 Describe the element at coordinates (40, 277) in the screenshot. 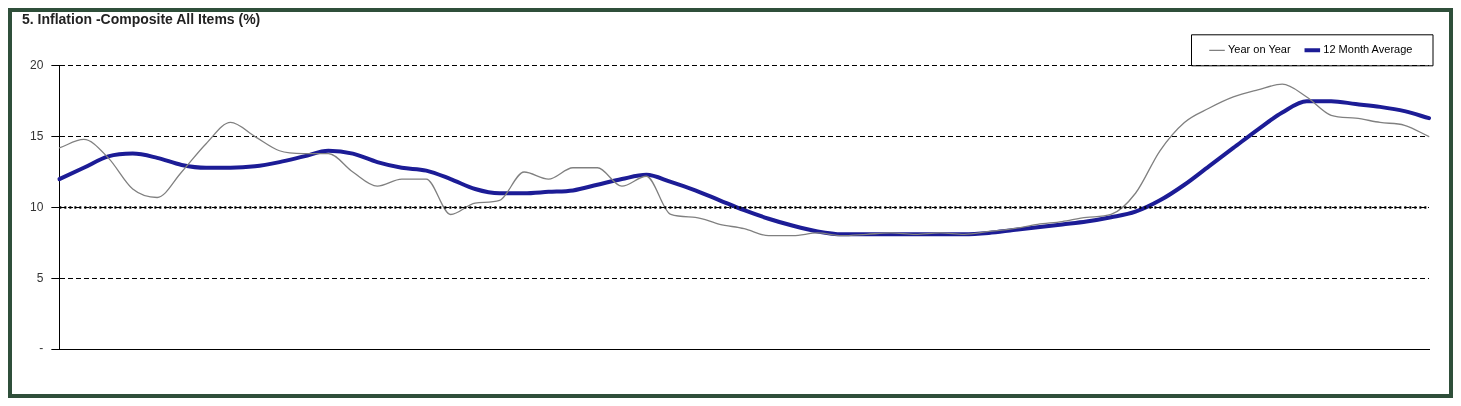

I see `y-tick-label: 5` at that location.